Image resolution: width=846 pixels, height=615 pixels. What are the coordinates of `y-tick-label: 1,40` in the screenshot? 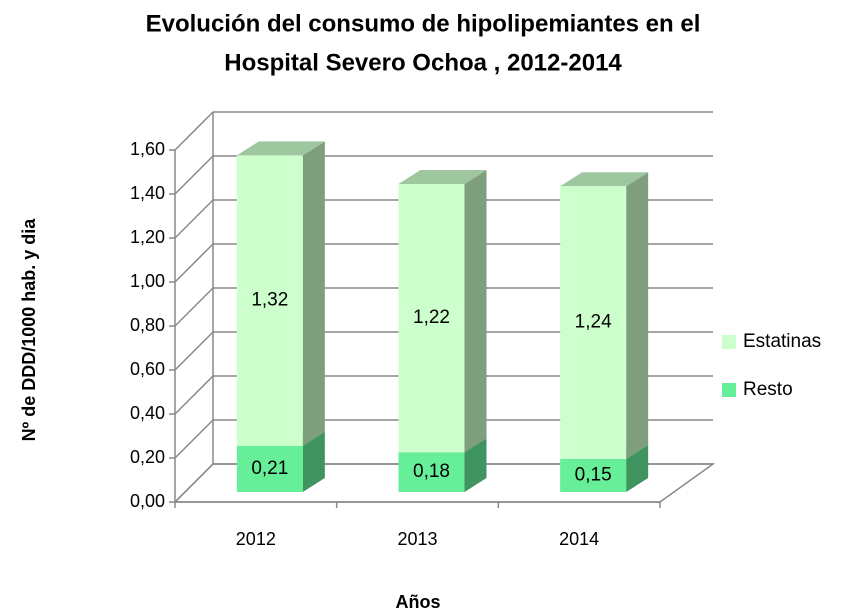 It's located at (147, 193).